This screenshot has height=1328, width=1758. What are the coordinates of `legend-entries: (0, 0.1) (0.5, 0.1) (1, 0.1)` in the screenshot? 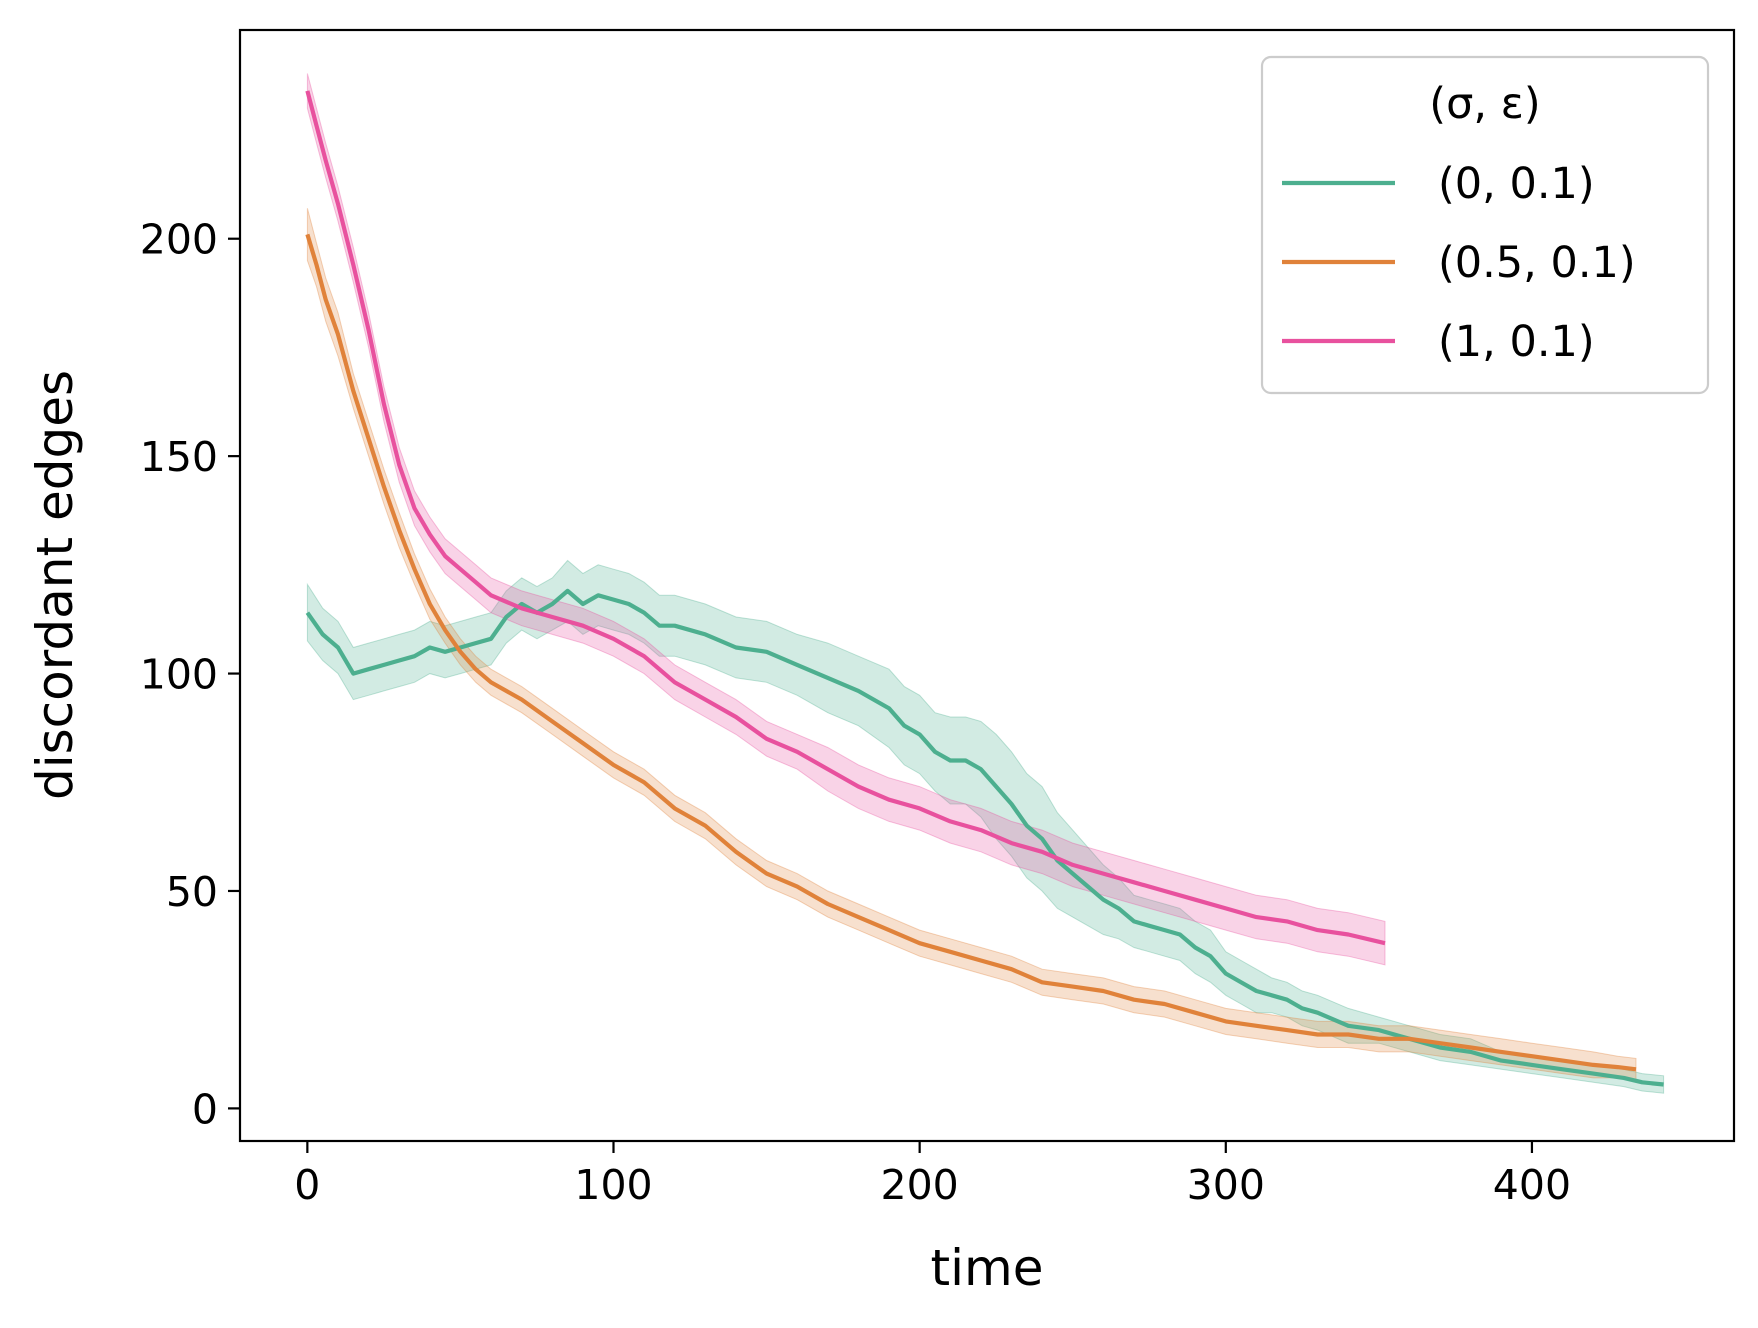 It's located at (1459, 263).